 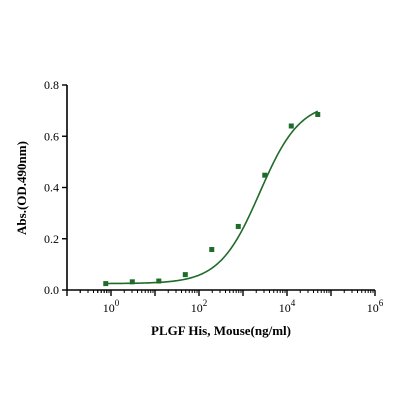 What do you see at coordinates (225, 302) in the screenshot?
I see `x-ticks: 10⁰ 10² 10⁴ 10⁶` at bounding box center [225, 302].